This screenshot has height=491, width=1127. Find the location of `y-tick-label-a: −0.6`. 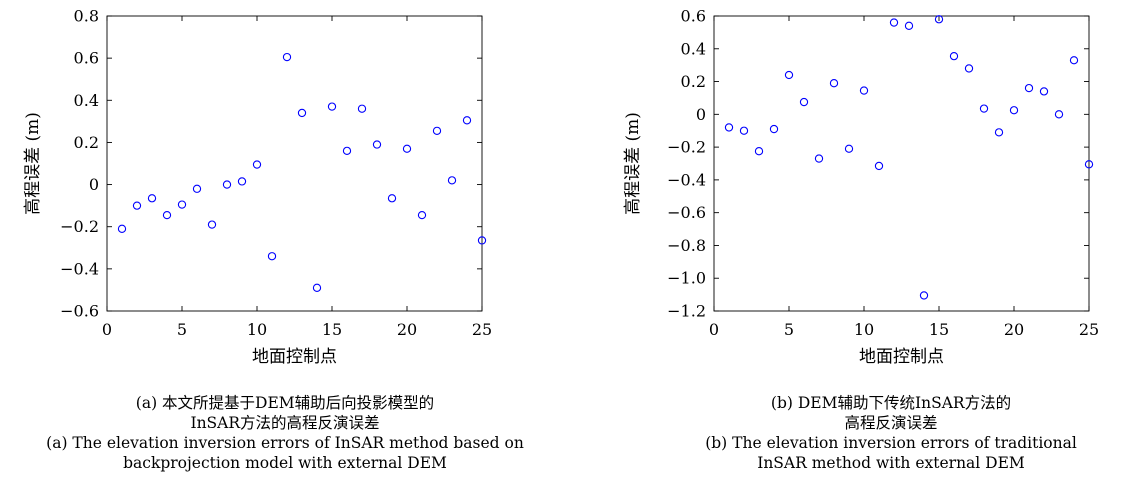

y-tick-label-a: −0.6 is located at coordinates (79, 311).